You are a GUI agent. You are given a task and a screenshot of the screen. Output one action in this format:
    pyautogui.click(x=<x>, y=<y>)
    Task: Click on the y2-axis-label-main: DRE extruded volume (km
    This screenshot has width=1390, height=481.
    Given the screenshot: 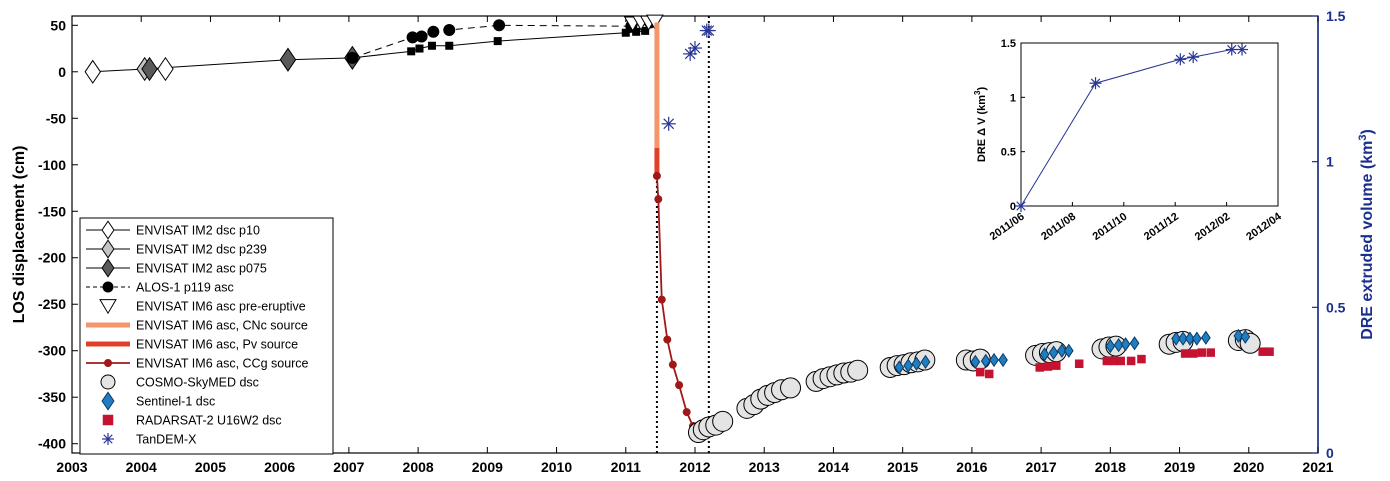 What is the action you would take?
    pyautogui.click(x=1367, y=240)
    